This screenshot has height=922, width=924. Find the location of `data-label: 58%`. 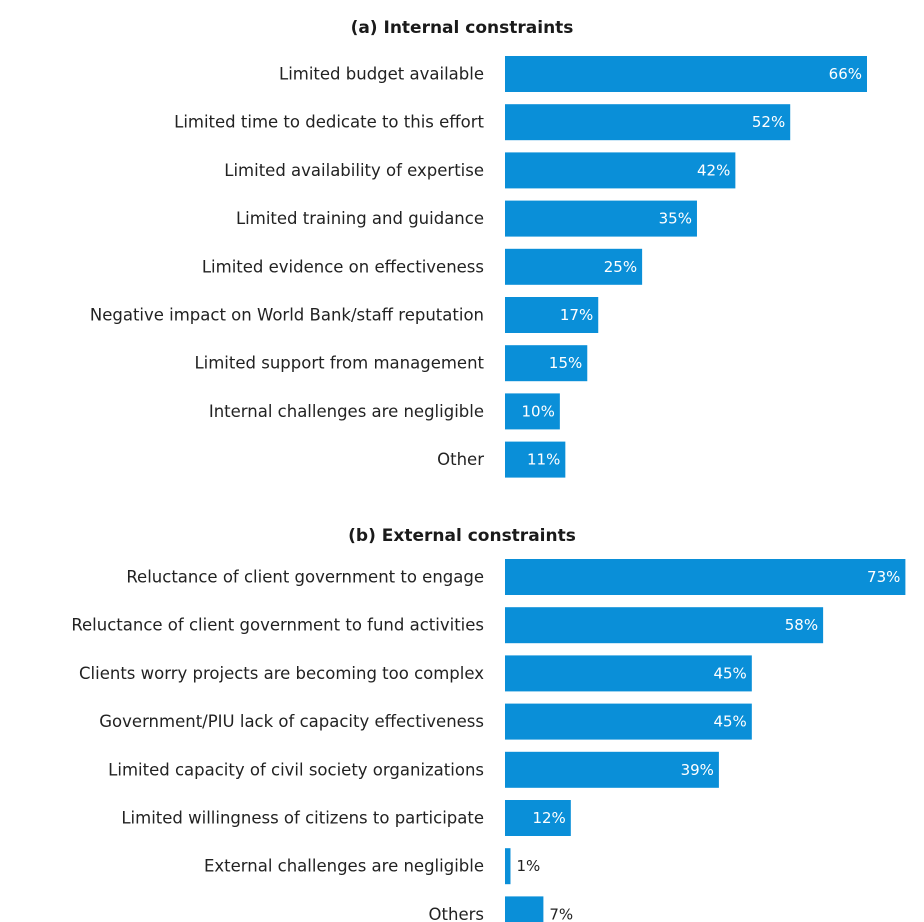

data-label: 58% is located at coordinates (801, 625).